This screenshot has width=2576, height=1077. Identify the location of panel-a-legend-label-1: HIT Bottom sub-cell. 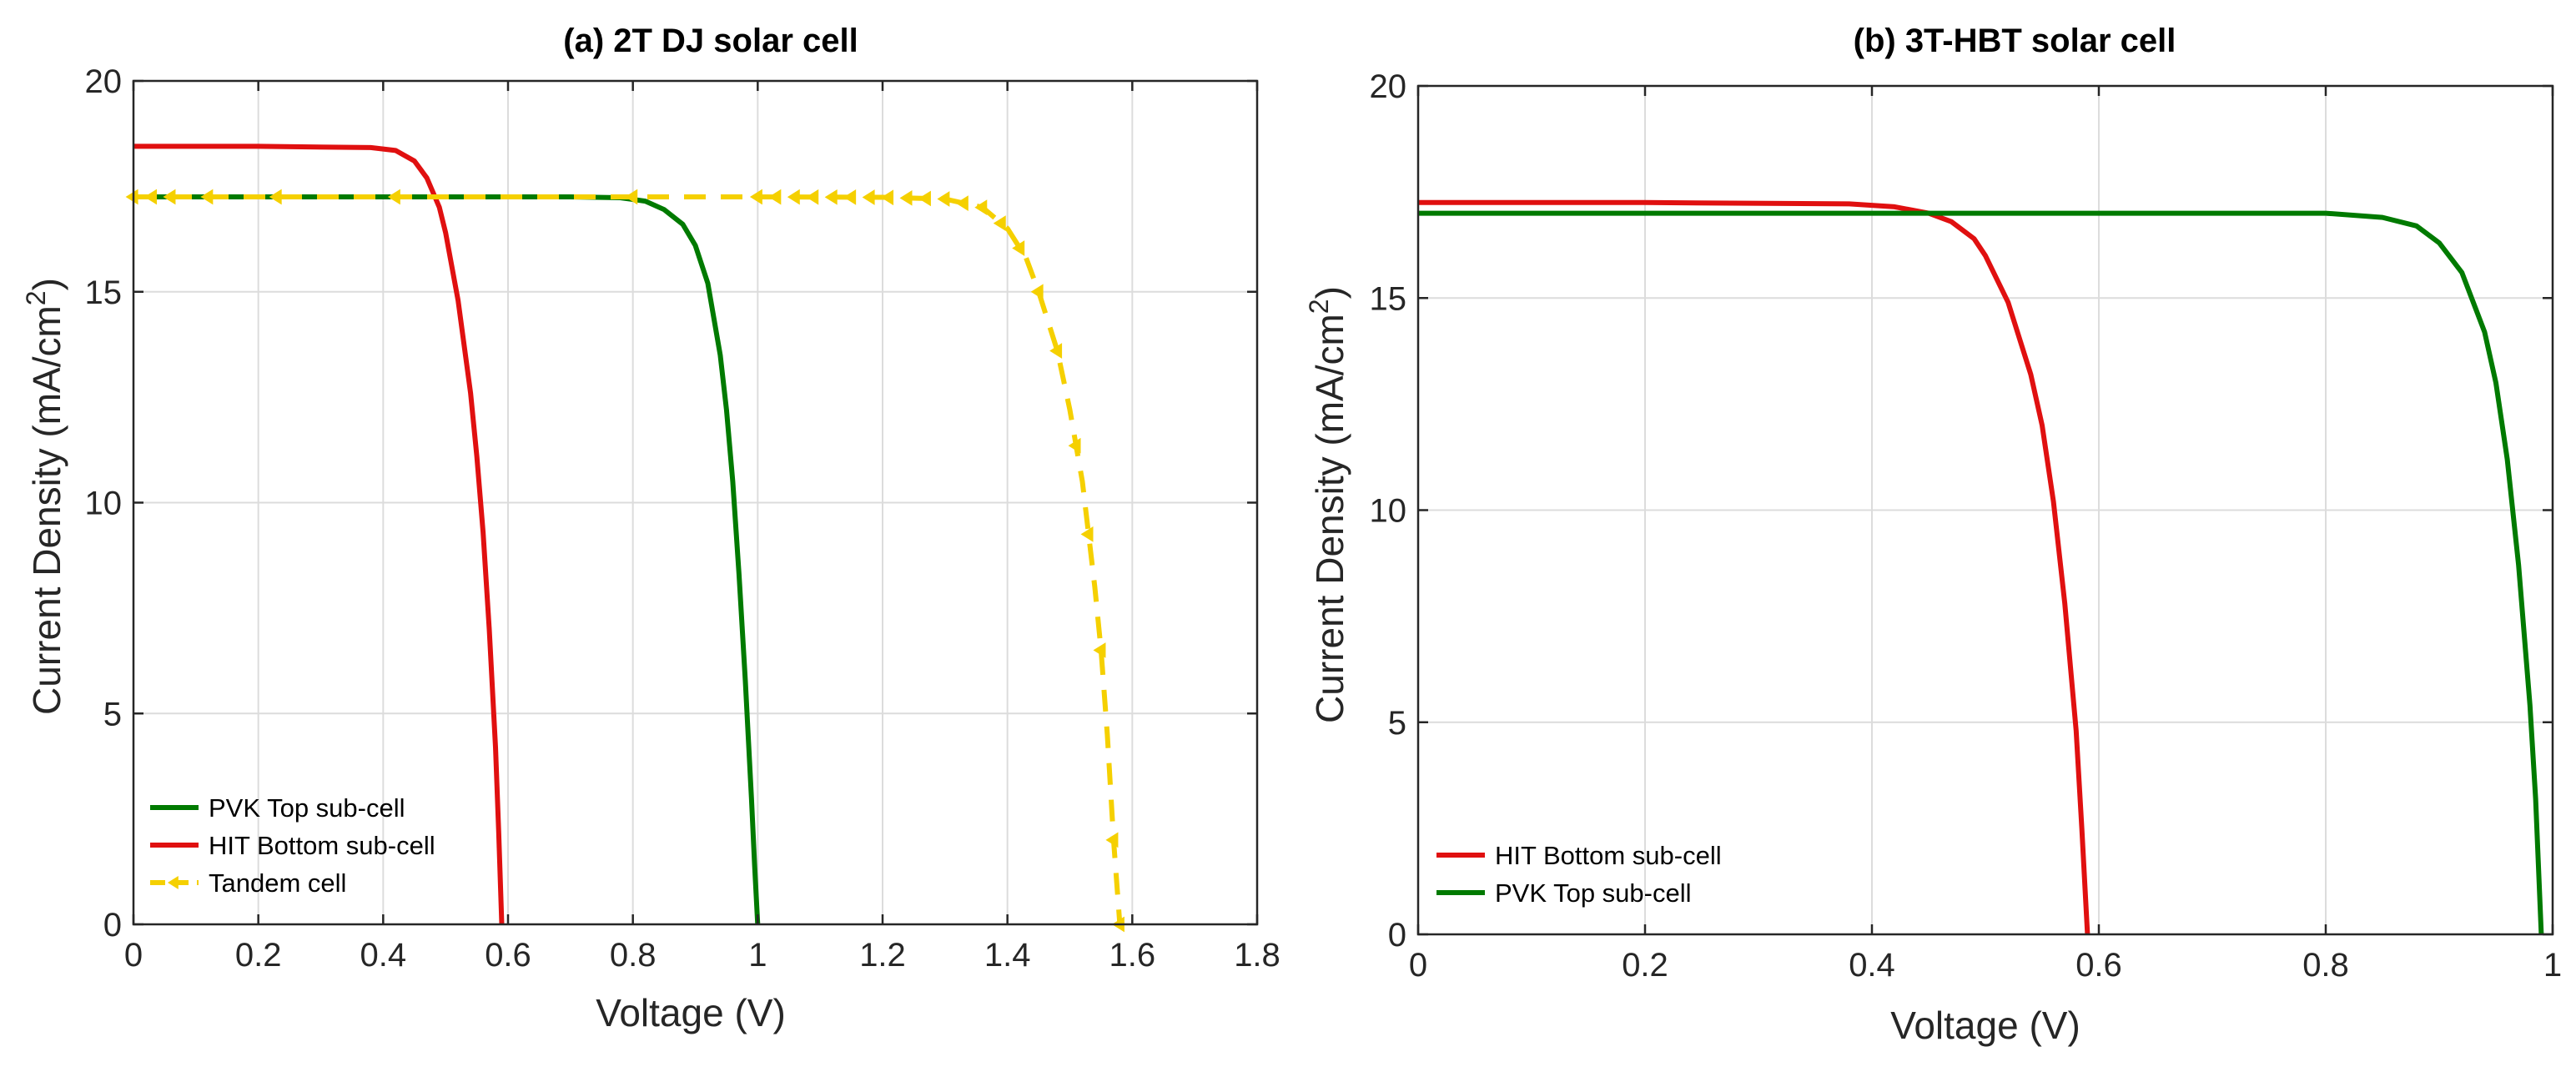
(322, 845).